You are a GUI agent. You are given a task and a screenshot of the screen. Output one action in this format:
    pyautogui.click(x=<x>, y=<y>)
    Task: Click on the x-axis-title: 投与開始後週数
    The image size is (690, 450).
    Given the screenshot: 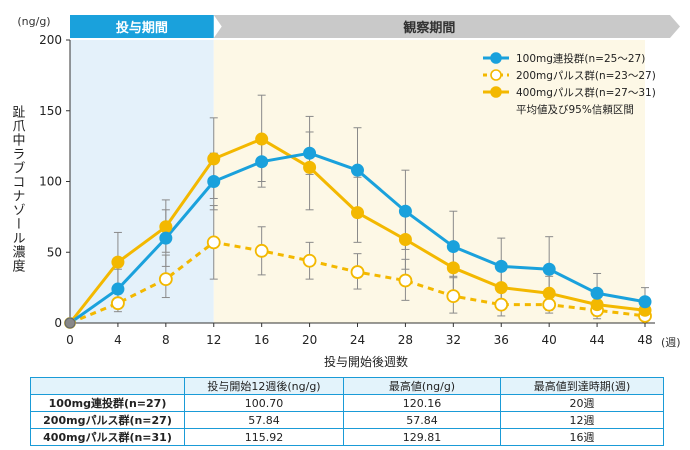 What is the action you would take?
    pyautogui.click(x=366, y=361)
    